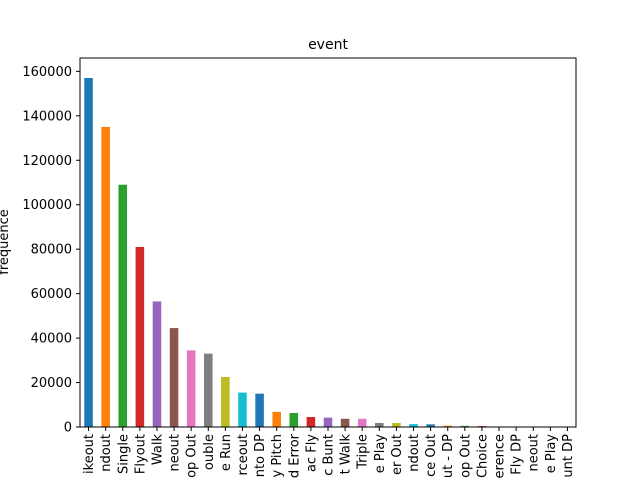 The image size is (640, 480). I want to click on y-tick-label: 160000, so click(47, 72).